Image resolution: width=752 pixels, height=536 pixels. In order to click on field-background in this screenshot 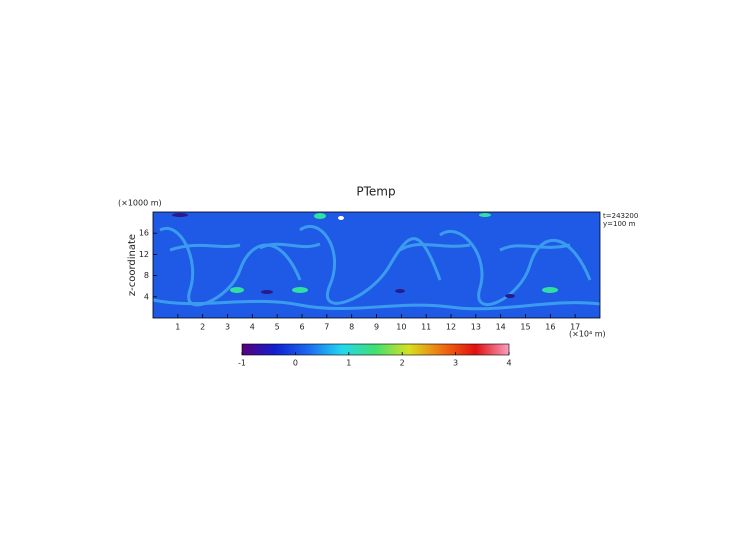, I will do `click(376, 265)`.